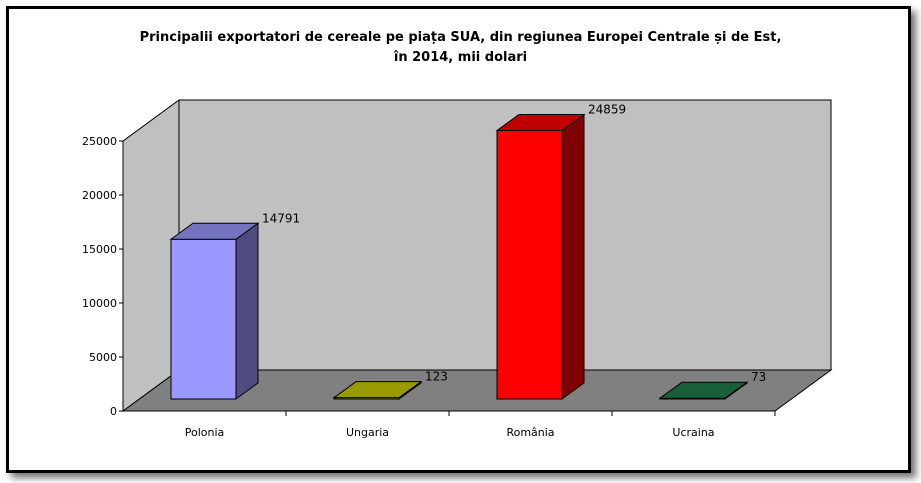 Image resolution: width=921 pixels, height=483 pixels. I want to click on data-label: 73, so click(758, 377).